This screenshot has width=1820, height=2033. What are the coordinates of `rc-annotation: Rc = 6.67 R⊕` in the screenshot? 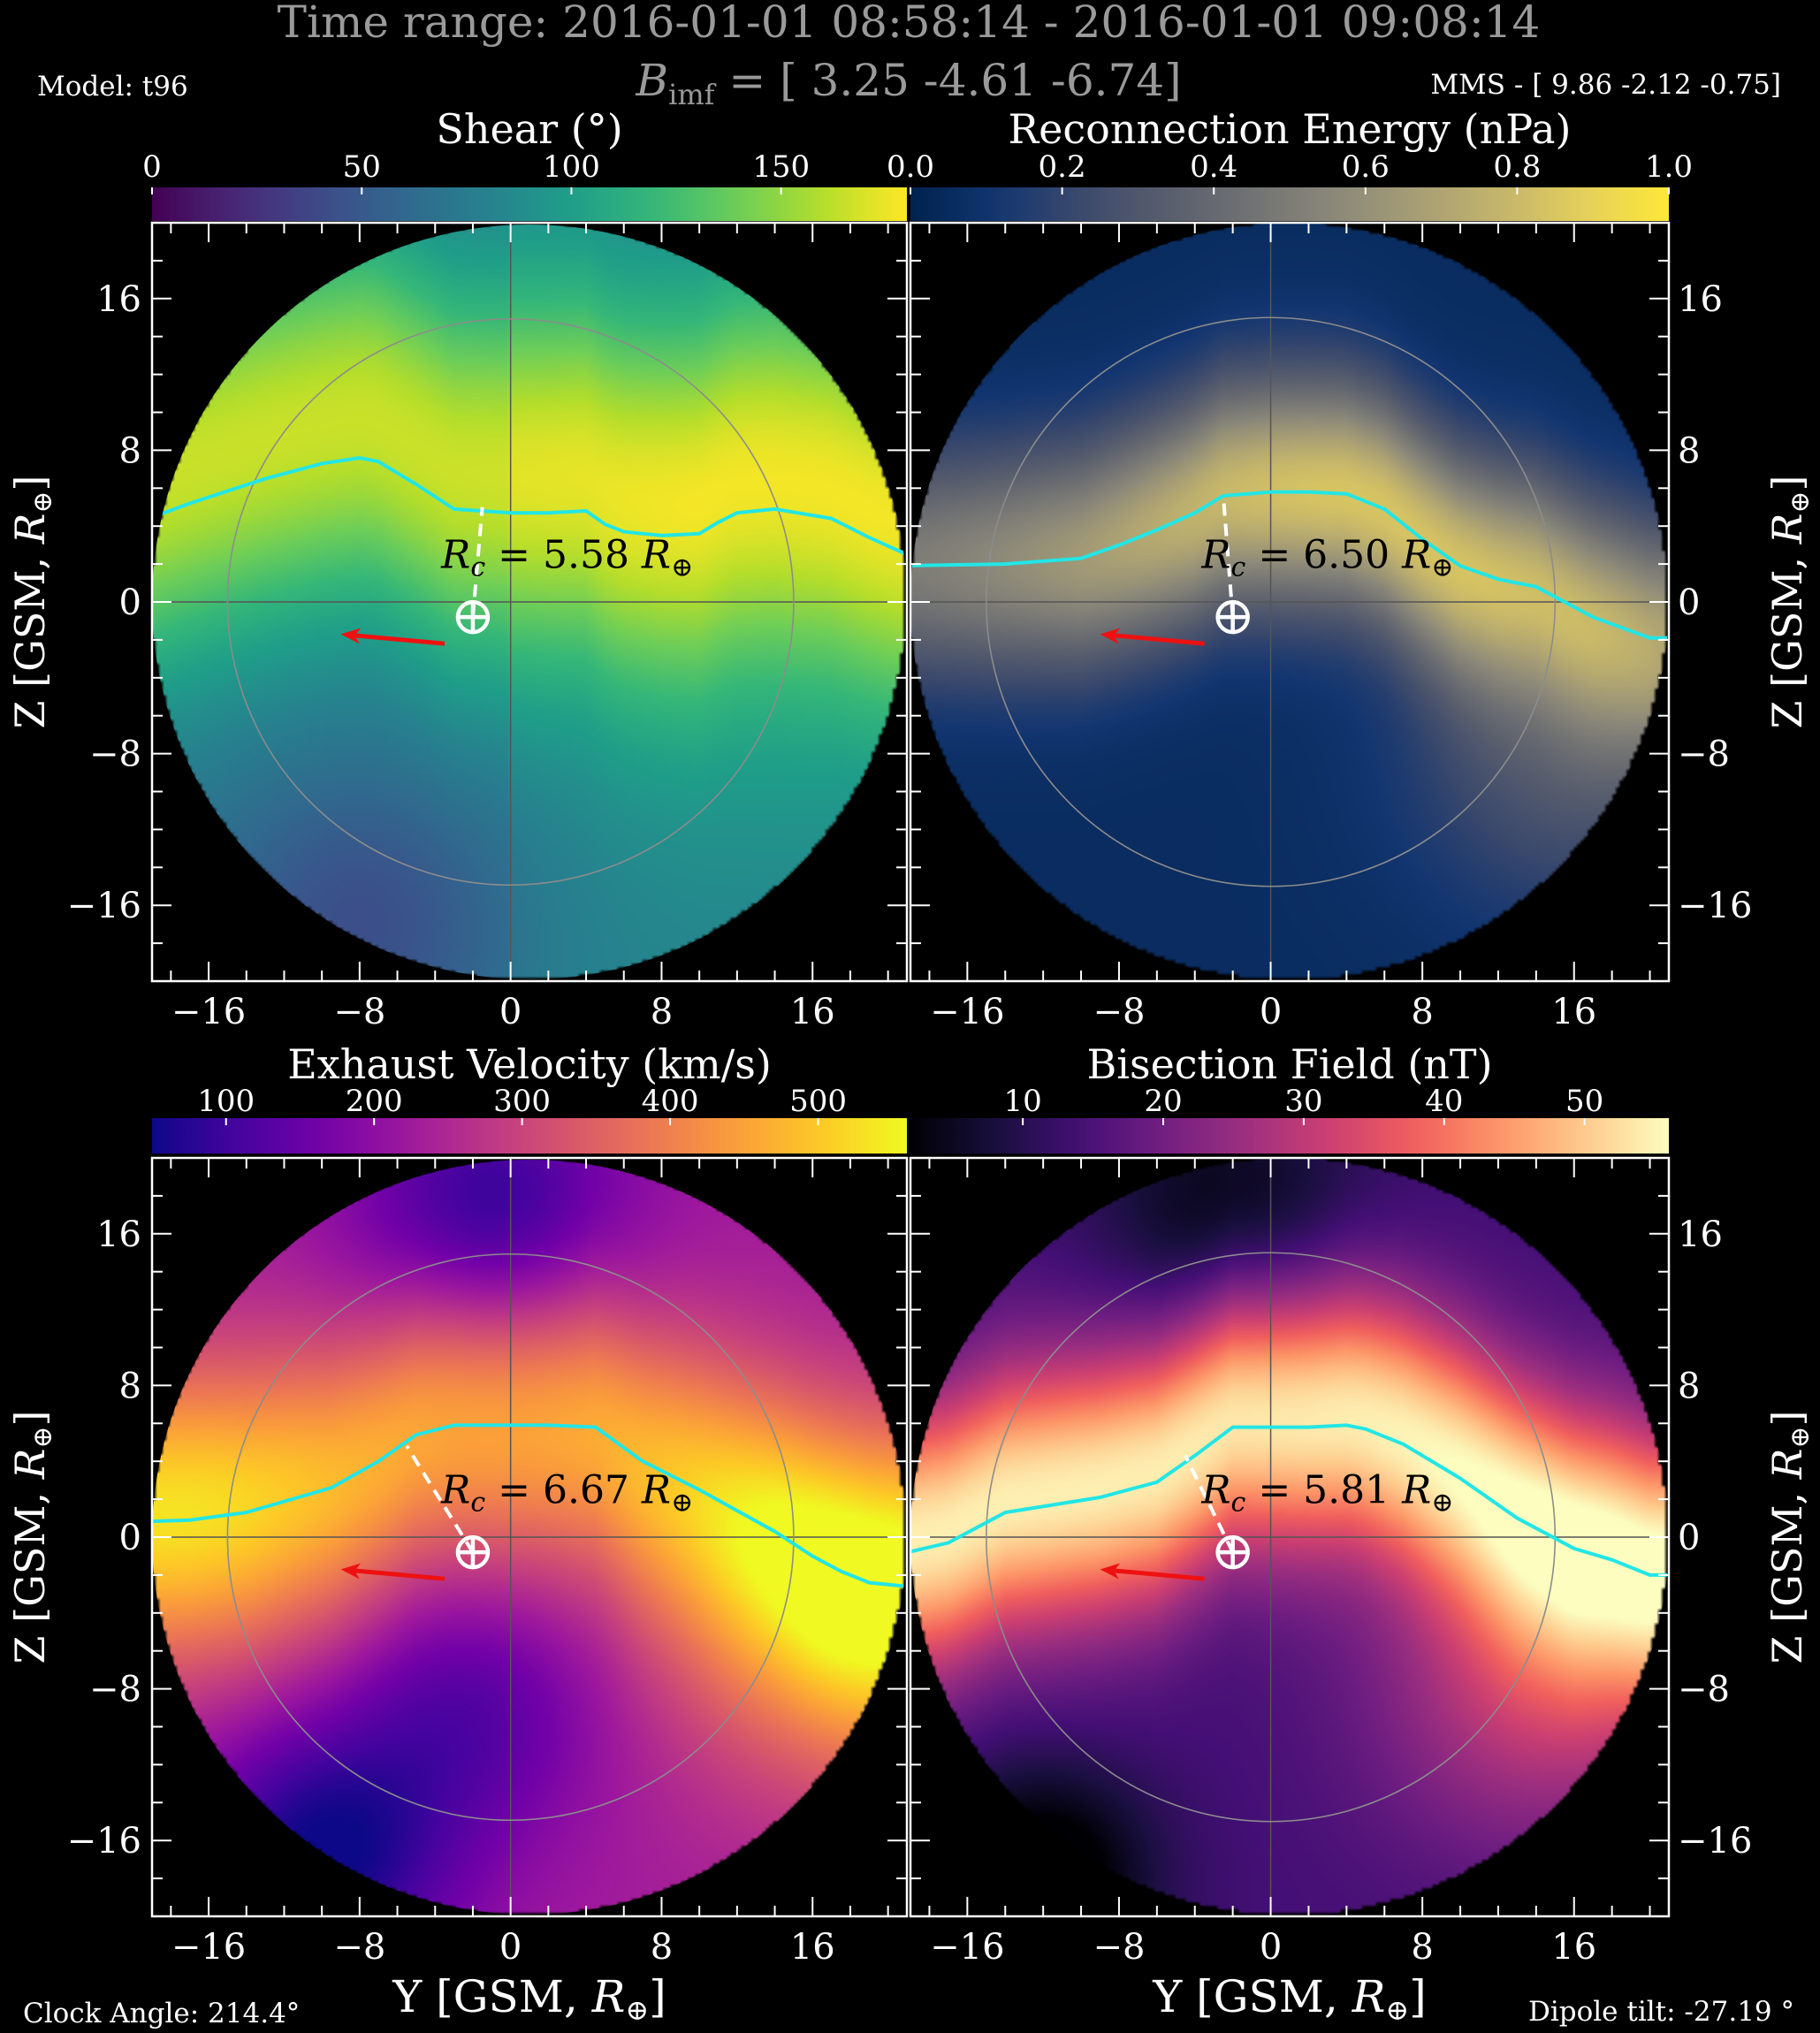 It's located at (566, 1492).